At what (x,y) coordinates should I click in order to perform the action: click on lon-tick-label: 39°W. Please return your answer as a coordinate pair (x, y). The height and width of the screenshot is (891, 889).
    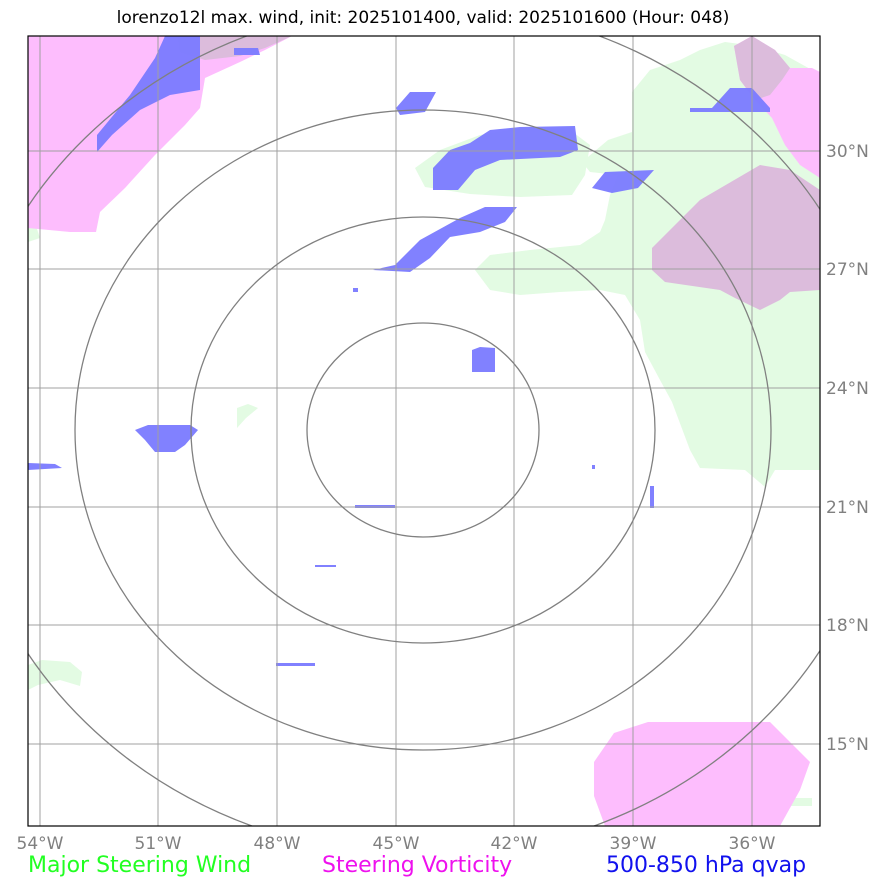
    Looking at the image, I should click on (633, 844).